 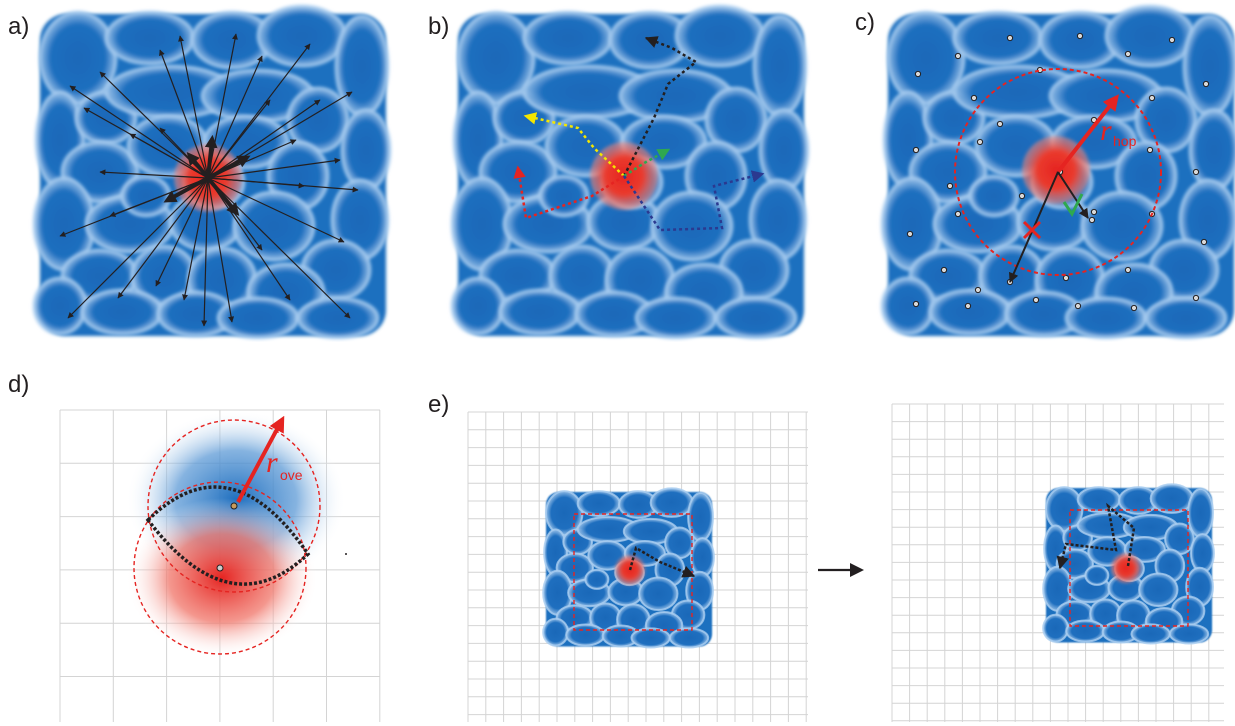 I want to click on panel-e-right-particle, so click(x=1126, y=568).